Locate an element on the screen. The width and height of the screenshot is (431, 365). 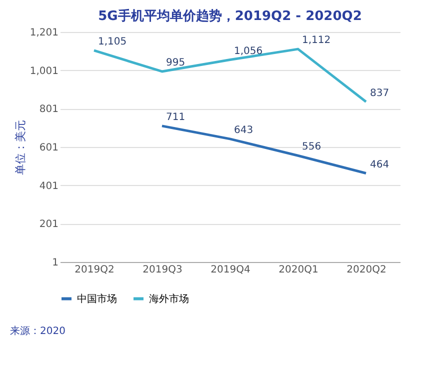
y-tick-label: 401 is located at coordinates (48, 186).